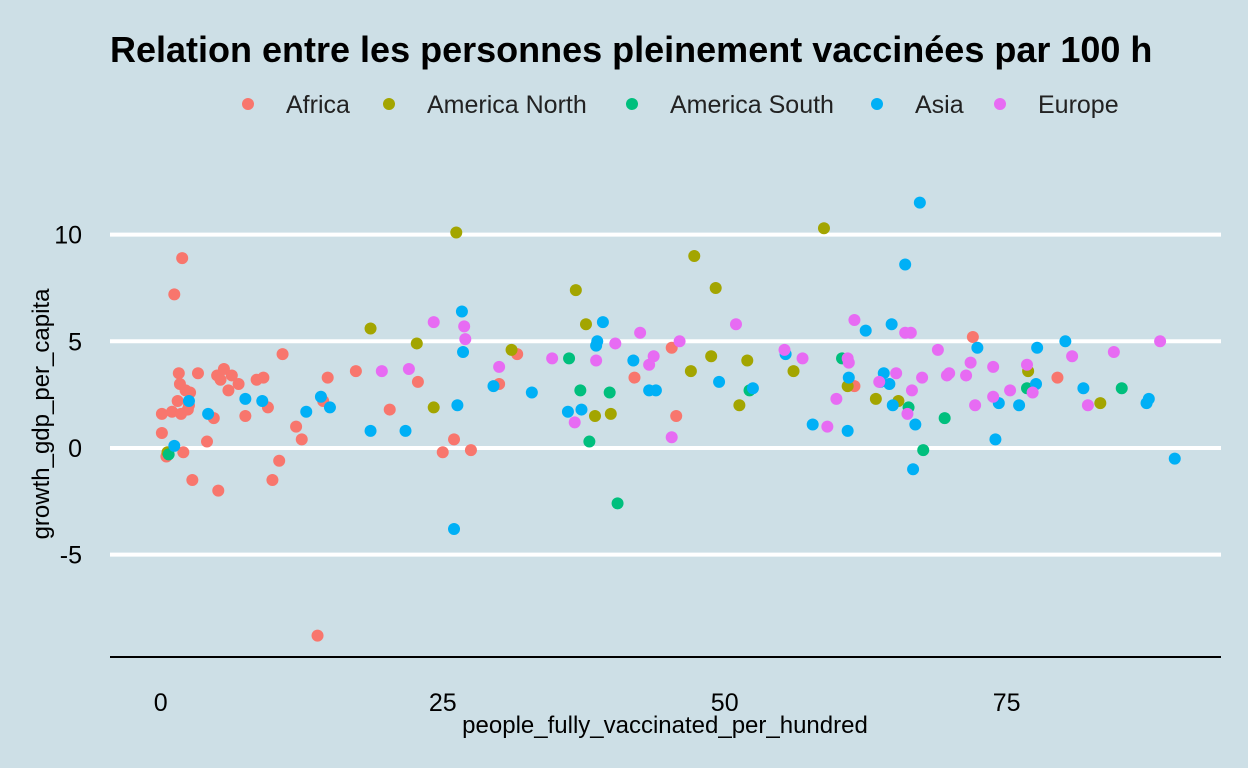 The height and width of the screenshot is (768, 1248). Describe the element at coordinates (68, 236) in the screenshot. I see `y-tick-label: 10` at that location.